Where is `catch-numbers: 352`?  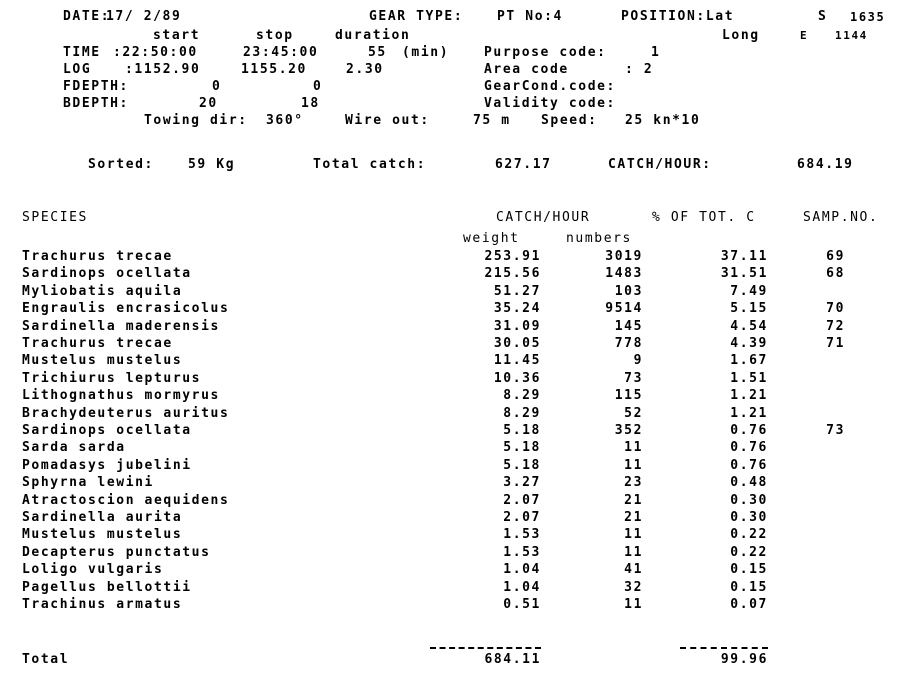 catch-numbers: 352 is located at coordinates (628, 430).